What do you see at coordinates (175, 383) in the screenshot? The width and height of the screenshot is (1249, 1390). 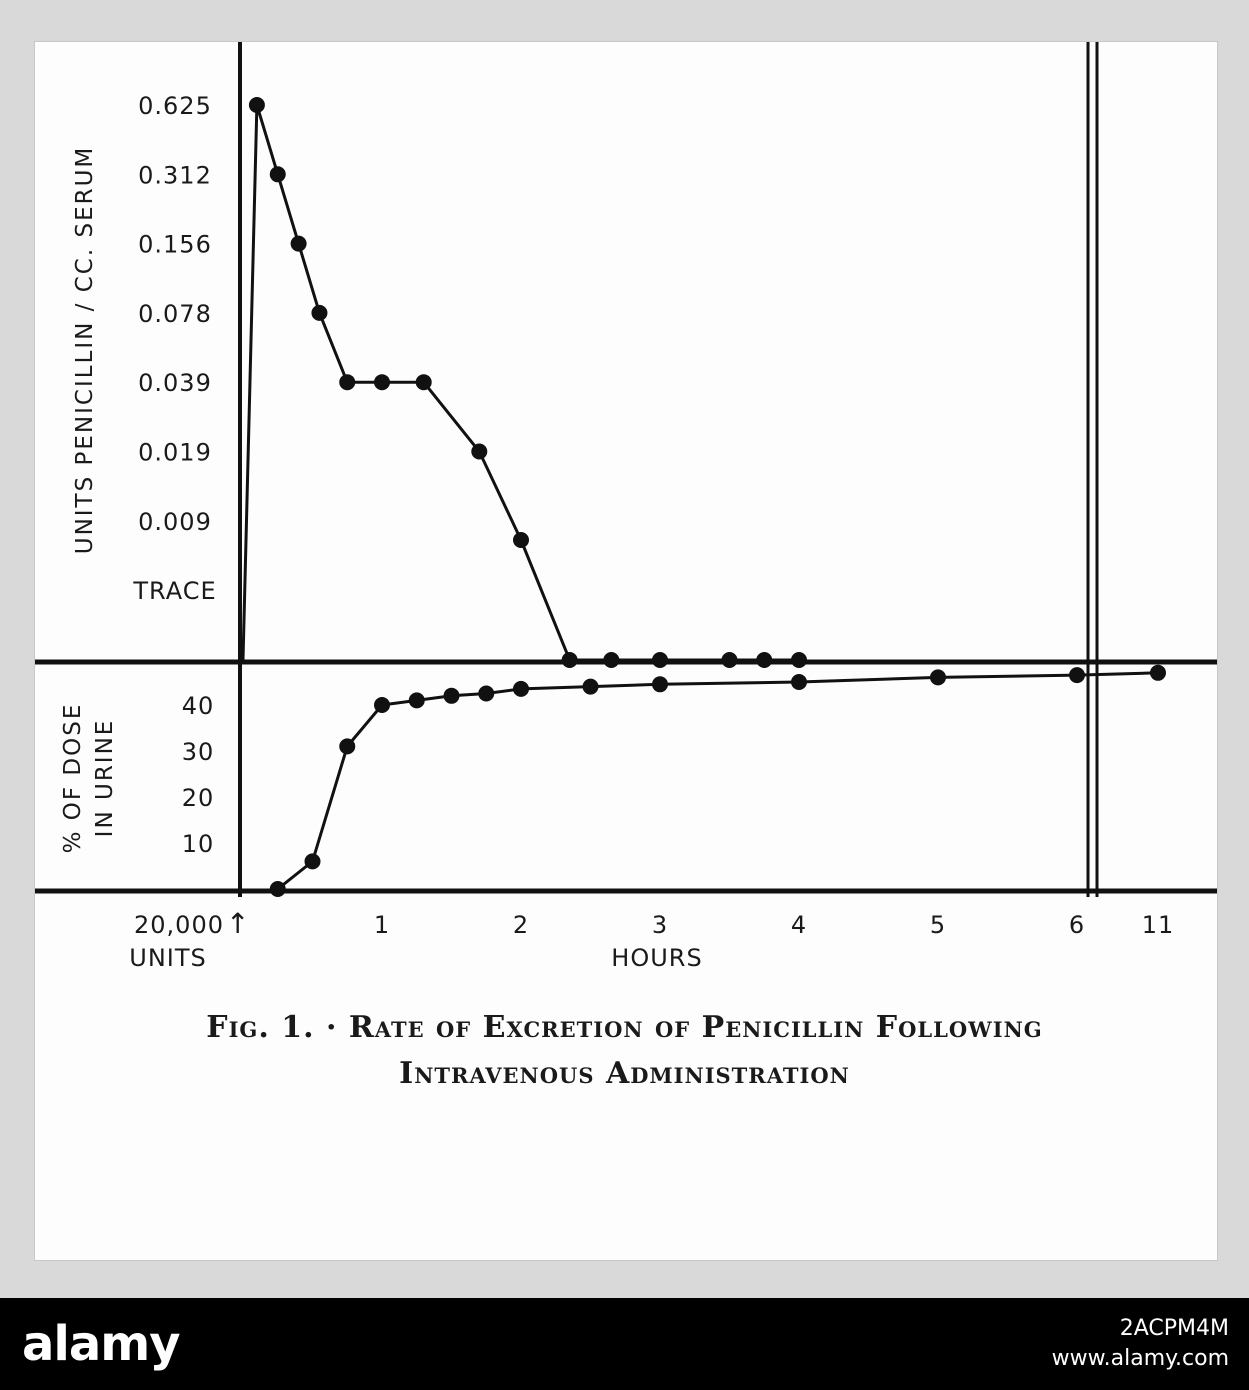 I see `serum-y-tick-label: 0.039` at bounding box center [175, 383].